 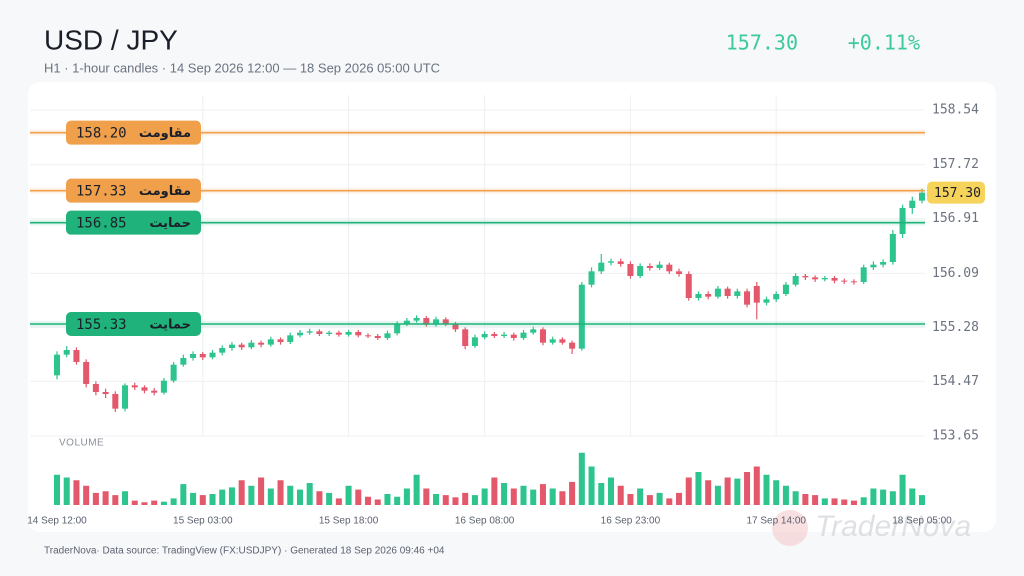 I want to click on x-tick-label: 16 Sep 23:00, so click(x=631, y=521).